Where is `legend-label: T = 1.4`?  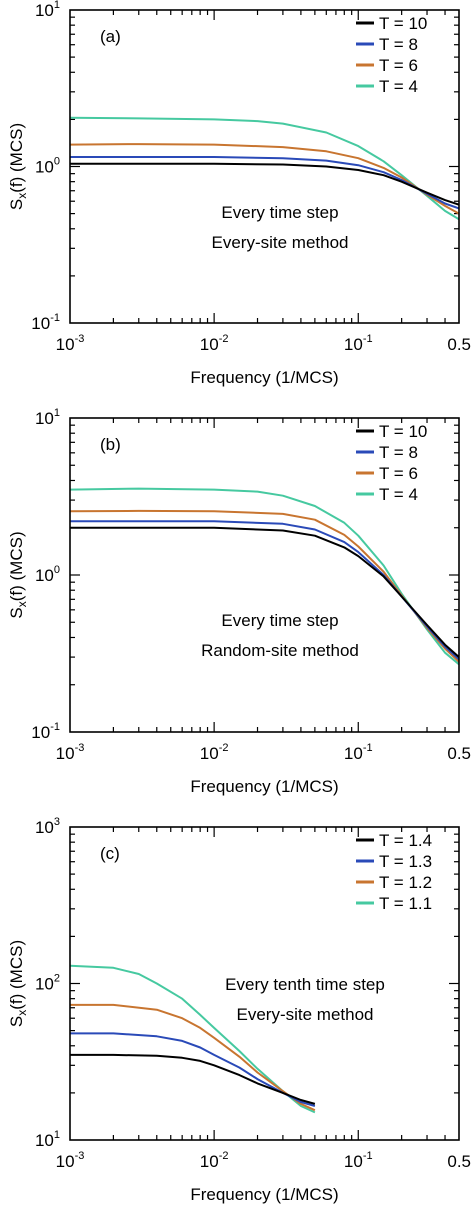
legend-label: T = 1.4 is located at coordinates (405, 840).